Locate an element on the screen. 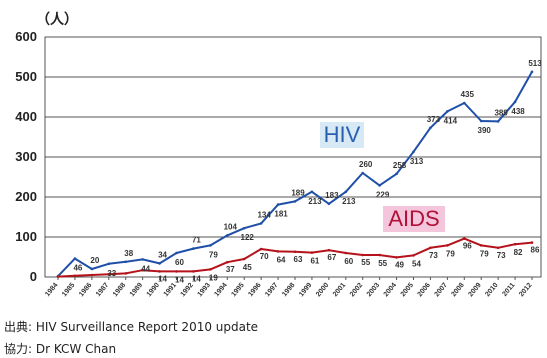  data-label-hiv-1998: 189 is located at coordinates (298, 192).